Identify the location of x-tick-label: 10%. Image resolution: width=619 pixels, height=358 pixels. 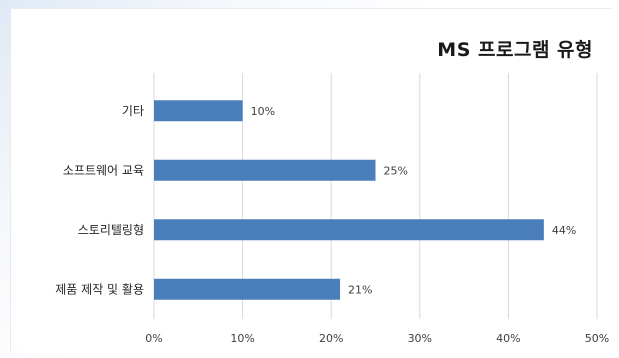
(242, 338).